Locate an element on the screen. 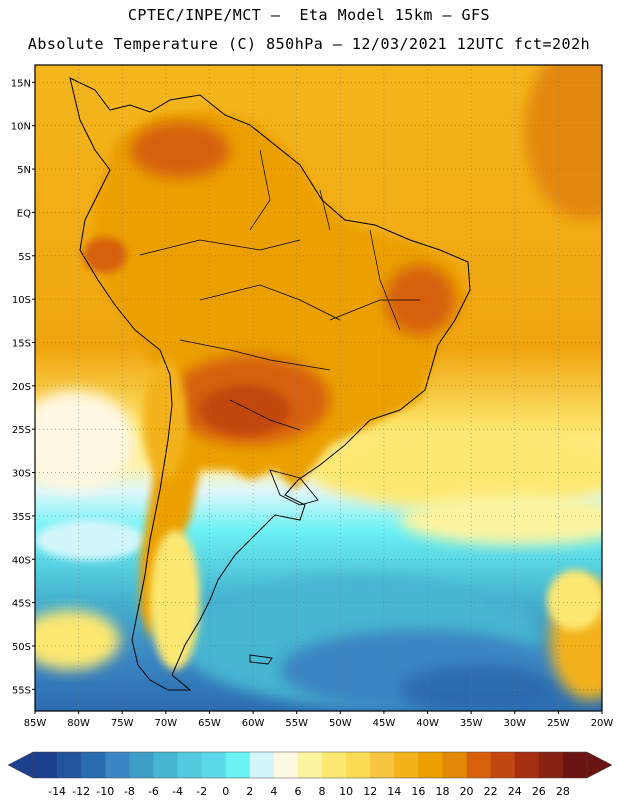 This screenshot has height=800, width=618. colorbar-label: -12 is located at coordinates (81, 791).